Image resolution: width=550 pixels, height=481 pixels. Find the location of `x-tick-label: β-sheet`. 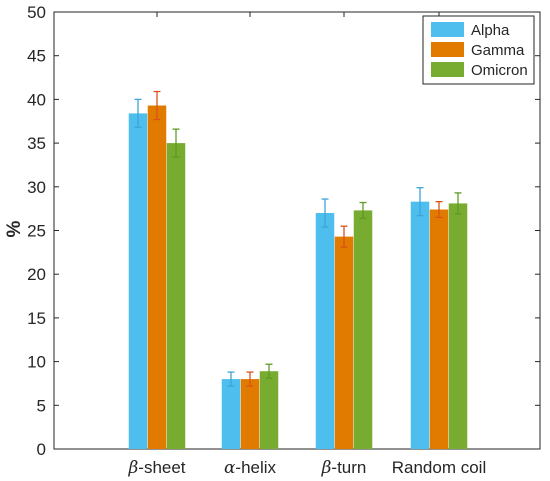

x-tick-label: β-sheet is located at coordinates (156, 468).